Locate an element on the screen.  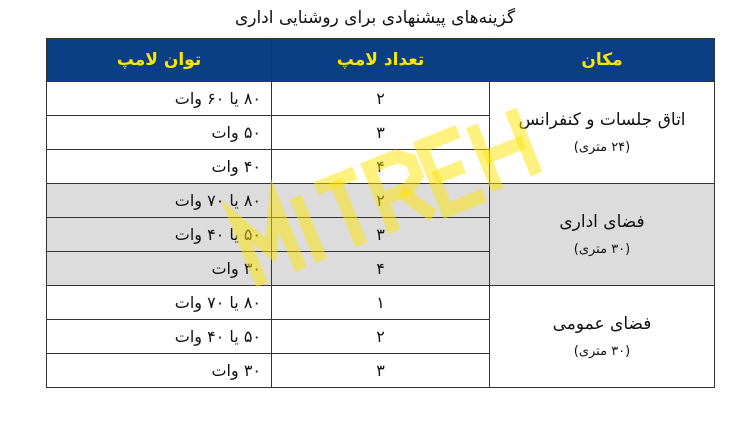
count-cell: ۱ is located at coordinates (380, 302).